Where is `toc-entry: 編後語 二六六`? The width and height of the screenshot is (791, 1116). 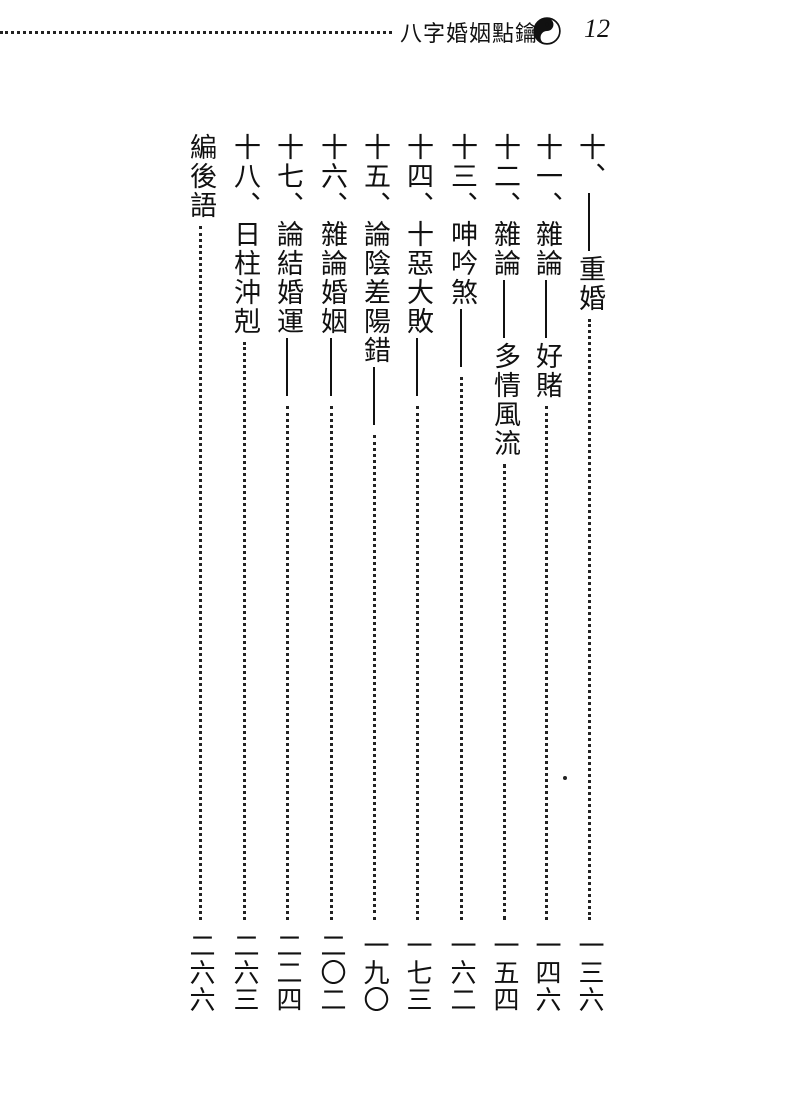
toc-entry: 編後語 二六六 is located at coordinates (200, 573).